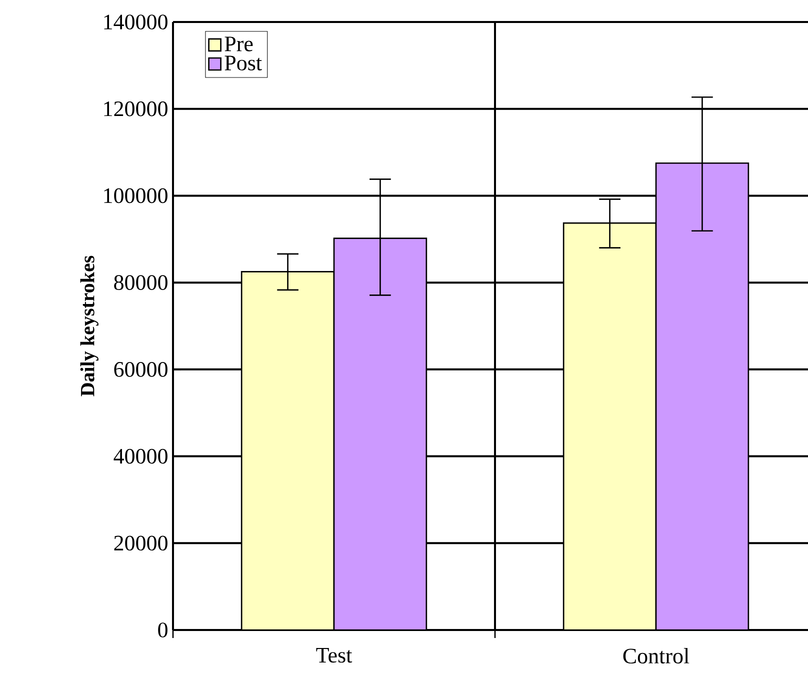 Image resolution: width=808 pixels, height=683 pixels. Describe the element at coordinates (141, 282) in the screenshot. I see `y-tick-label: 80000` at that location.